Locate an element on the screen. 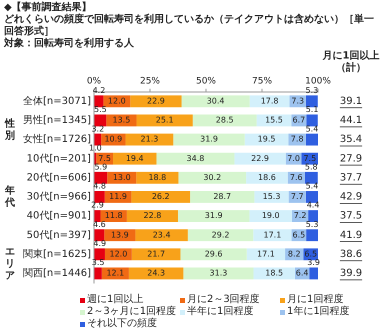 This screenshot has width=384, height=334. data-label: 3.9 is located at coordinates (313, 263).